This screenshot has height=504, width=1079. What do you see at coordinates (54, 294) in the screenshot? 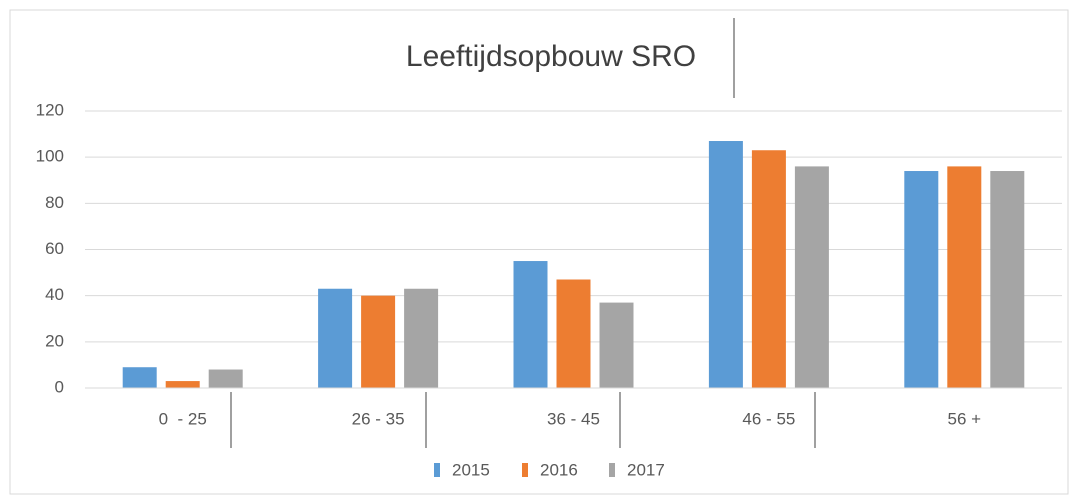
I see `y-tick-label: 40` at bounding box center [54, 294].